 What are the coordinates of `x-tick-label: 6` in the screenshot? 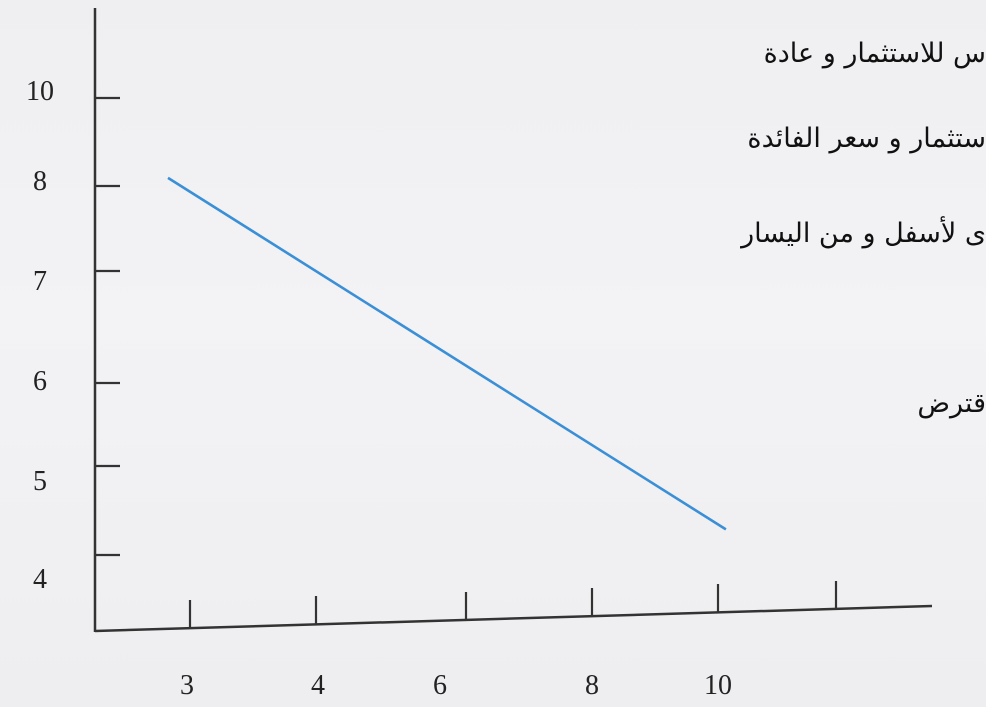 It's located at (440, 685).